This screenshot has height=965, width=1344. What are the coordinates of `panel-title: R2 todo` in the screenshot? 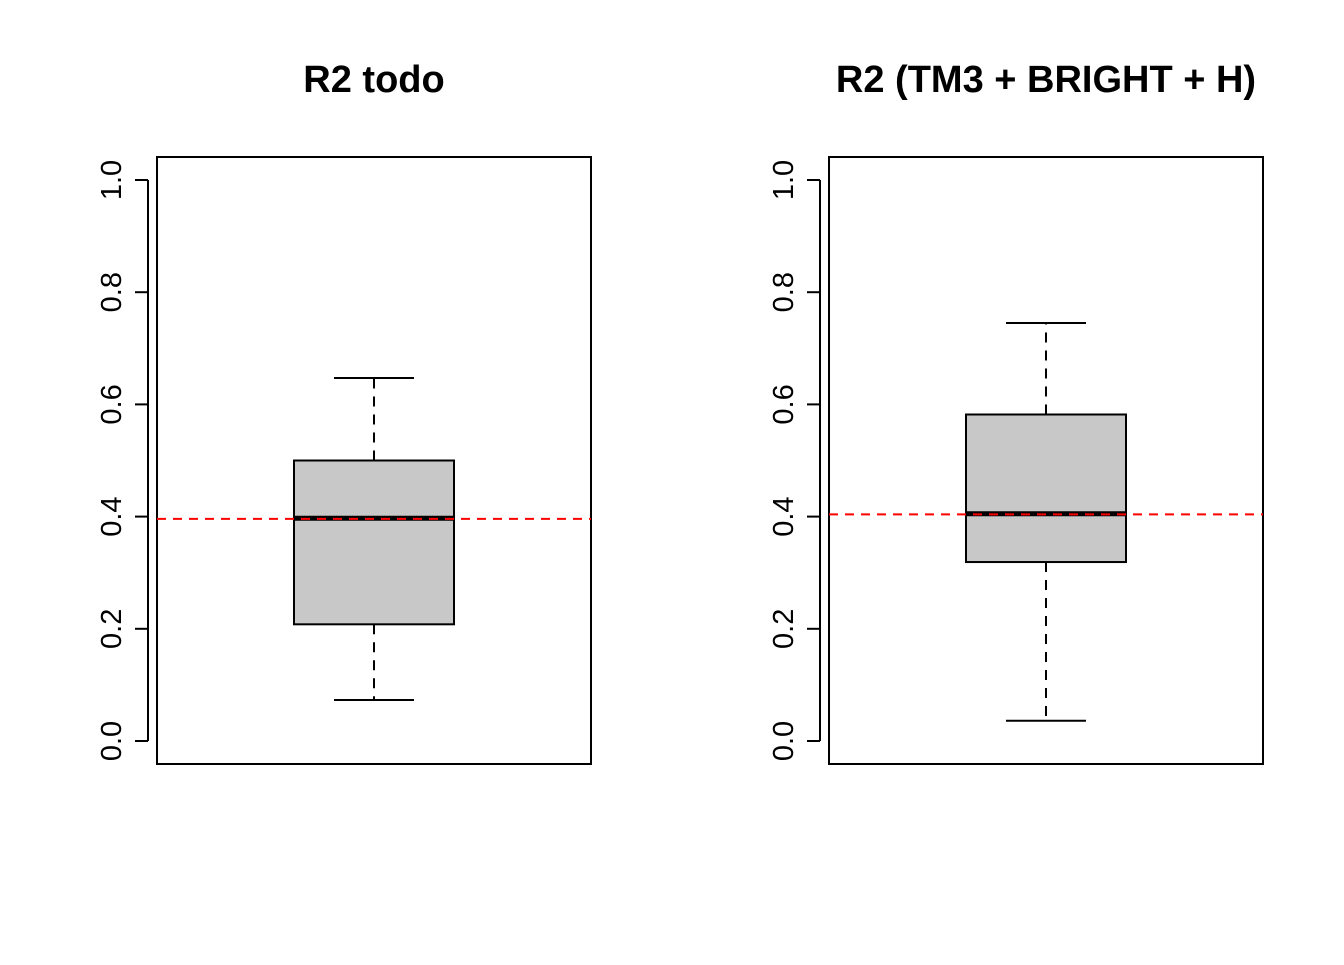 It's located at (373, 80).